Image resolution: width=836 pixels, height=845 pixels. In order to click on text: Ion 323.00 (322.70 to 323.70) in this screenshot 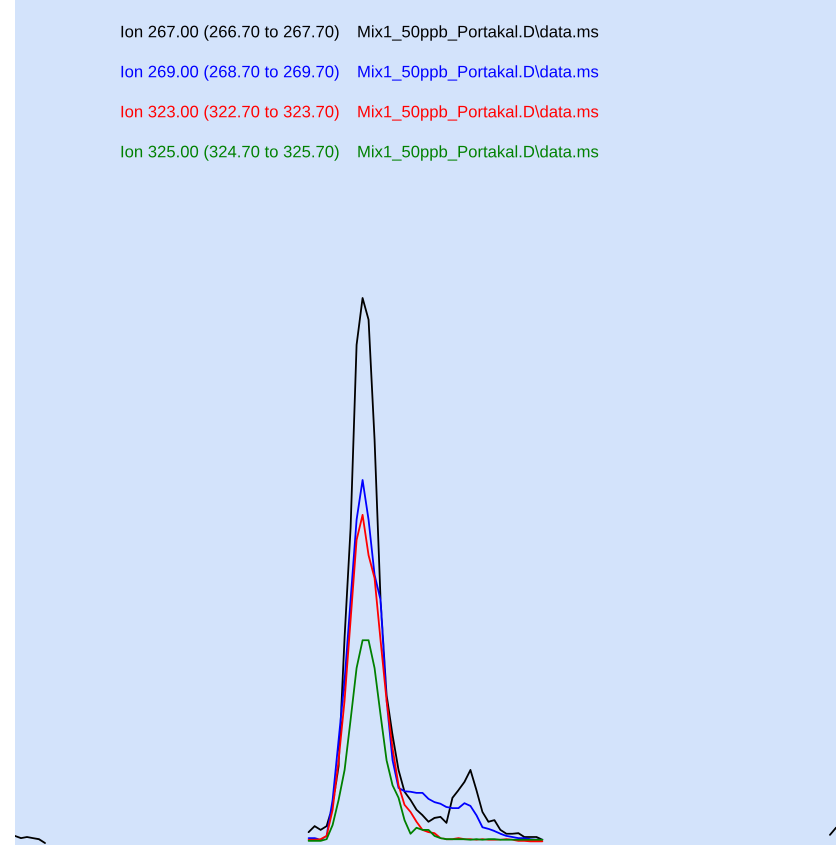, I will do `click(230, 113)`.